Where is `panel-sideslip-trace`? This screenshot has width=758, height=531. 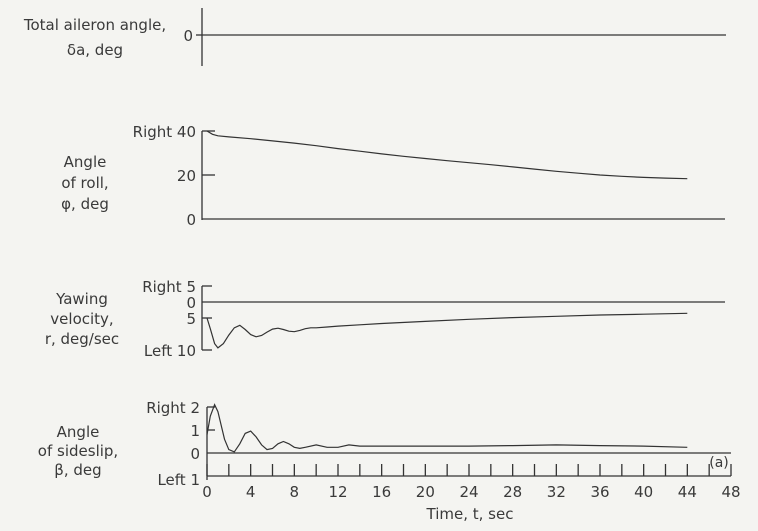
panel-sideslip-trace is located at coordinates (447, 428).